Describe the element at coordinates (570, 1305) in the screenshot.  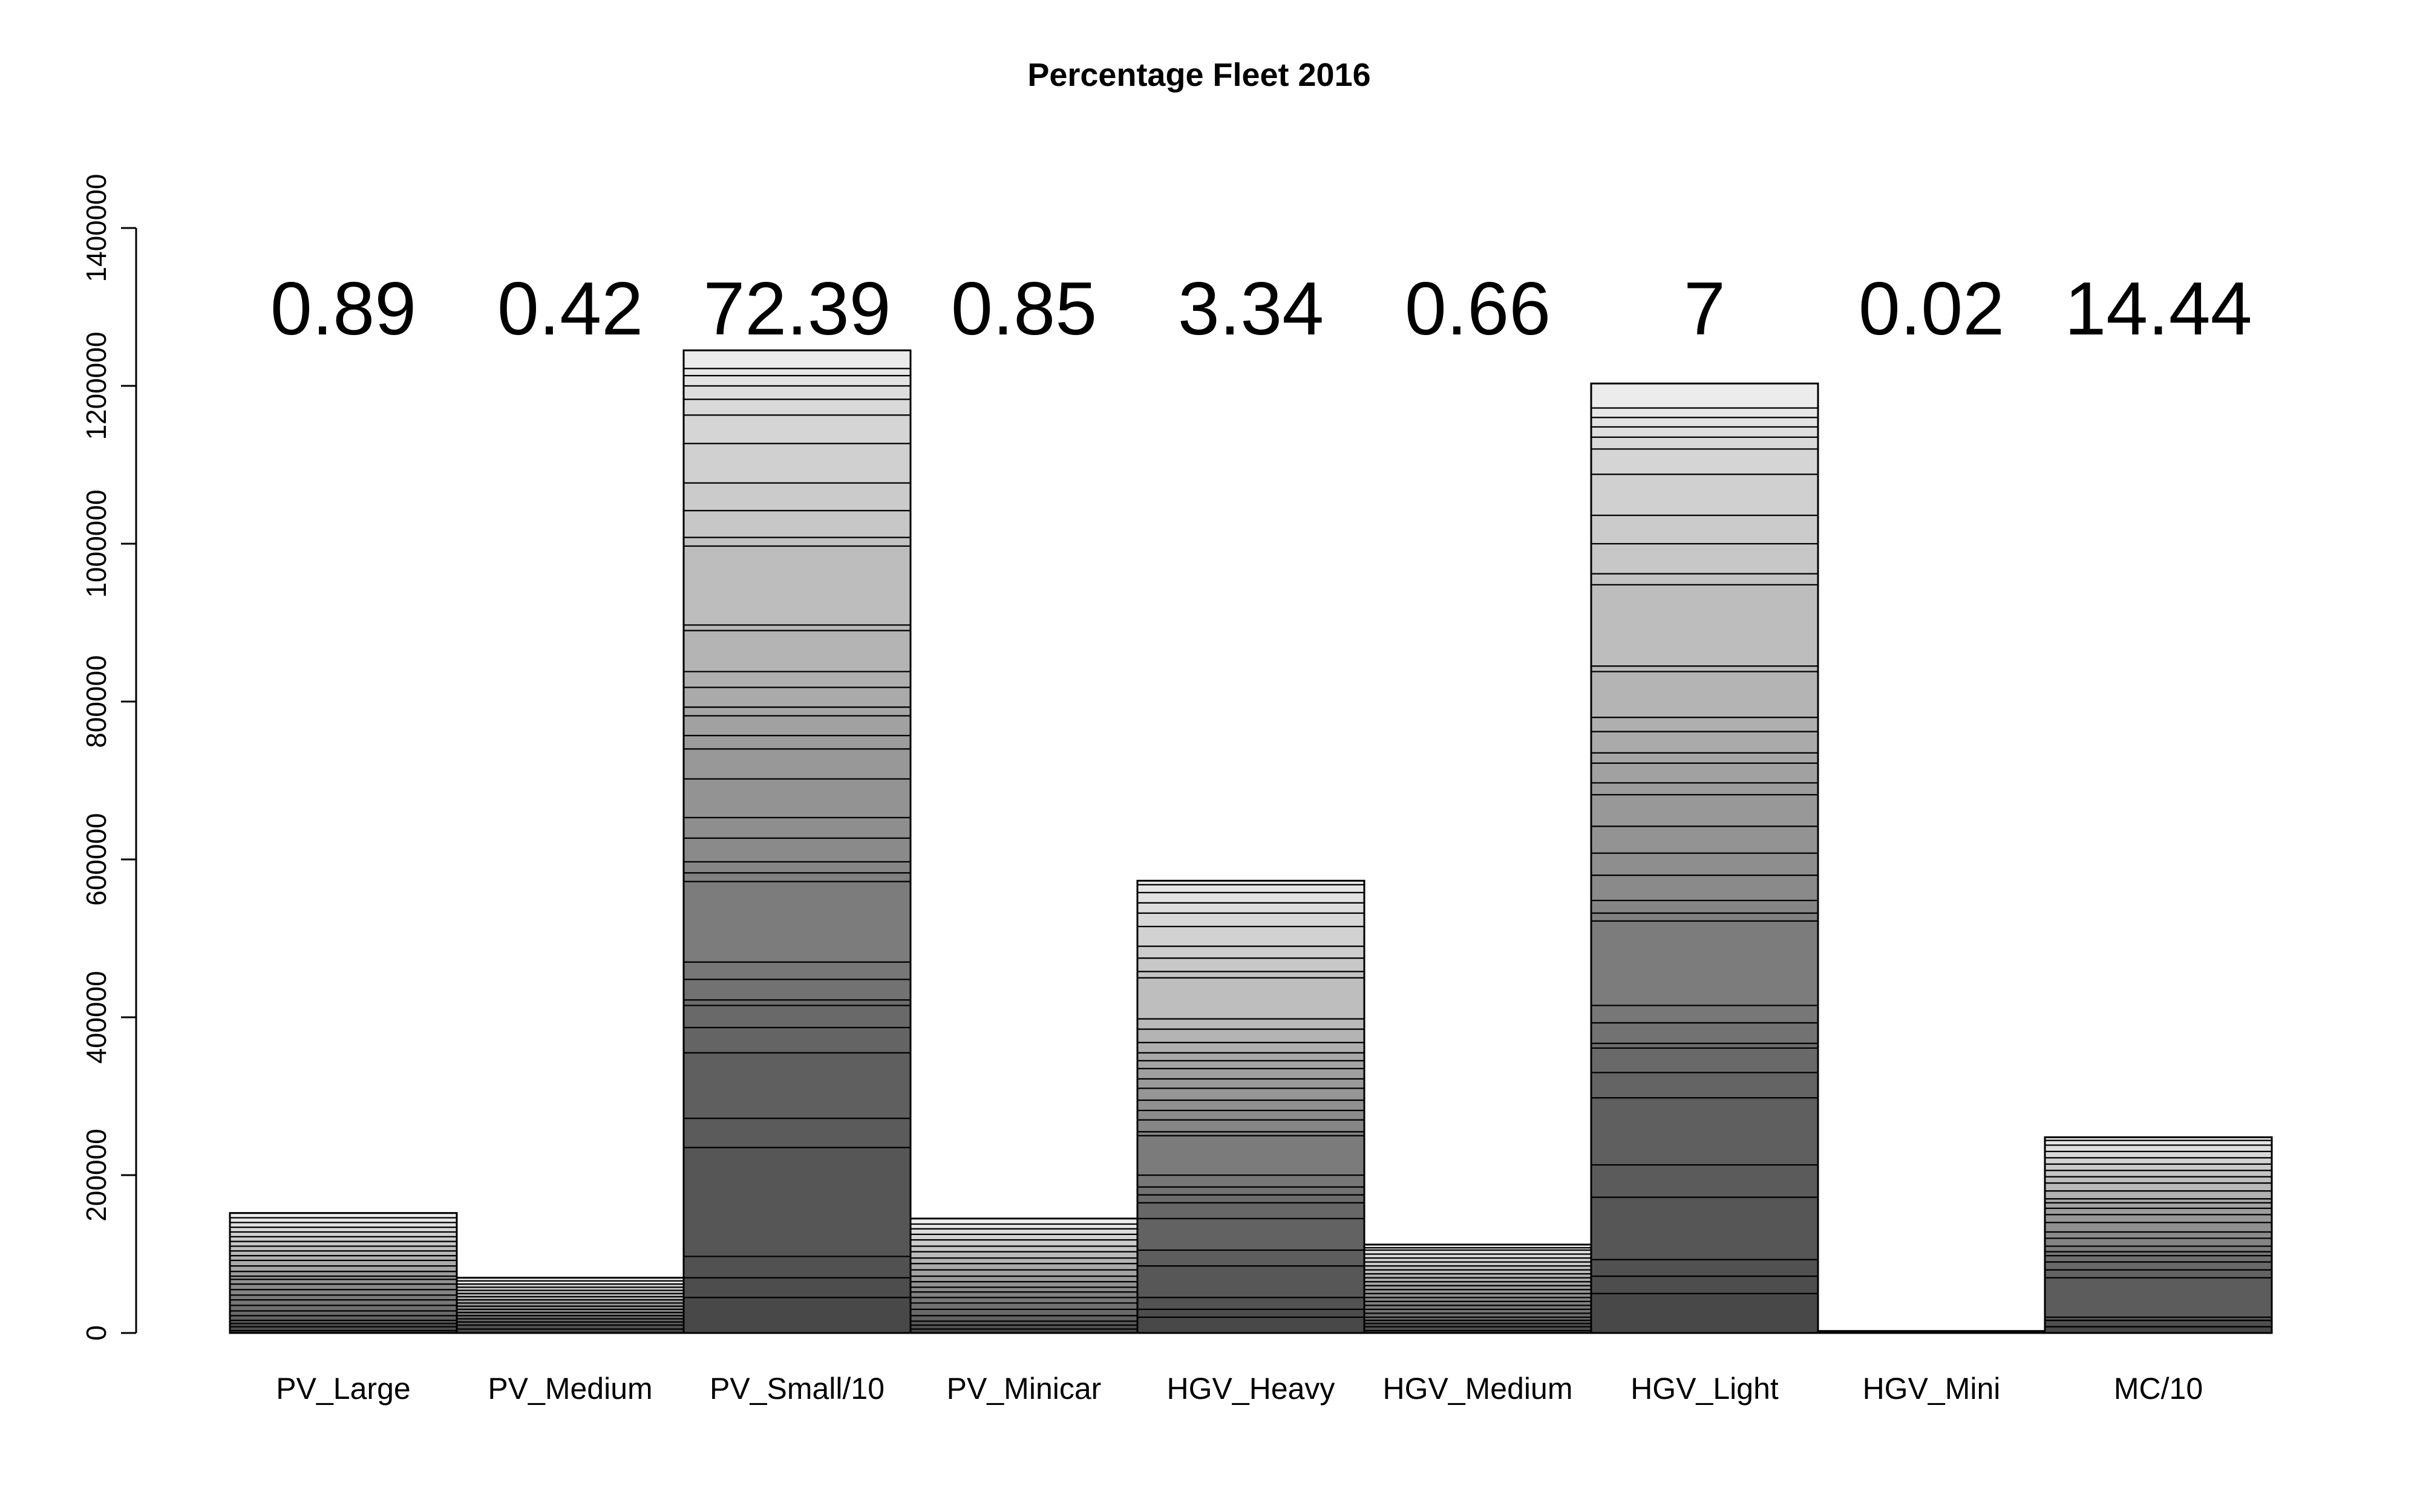
I see `bar-PV_Medium` at that location.